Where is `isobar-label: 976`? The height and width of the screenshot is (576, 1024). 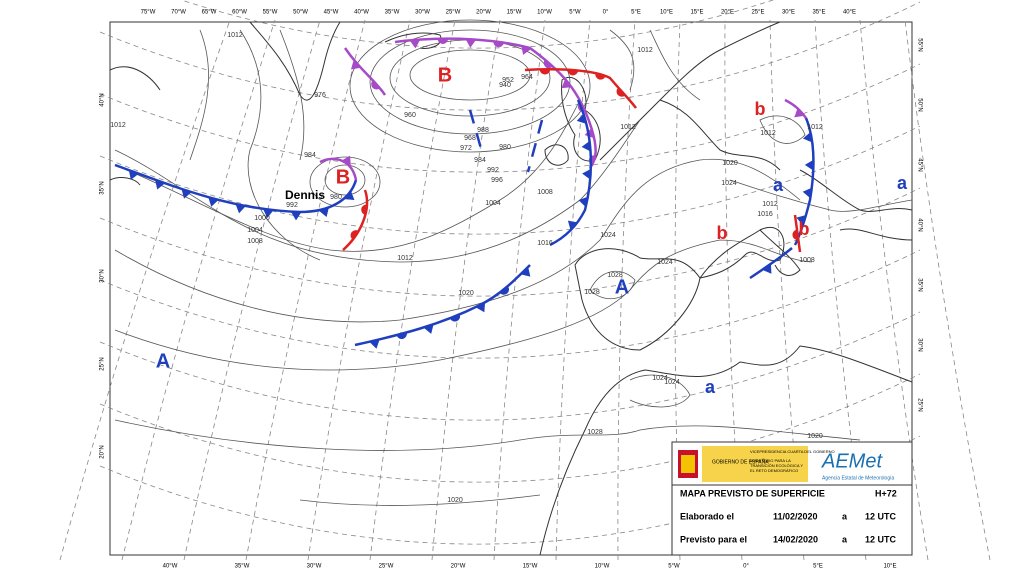
isobar-label: 976 is located at coordinates (320, 95).